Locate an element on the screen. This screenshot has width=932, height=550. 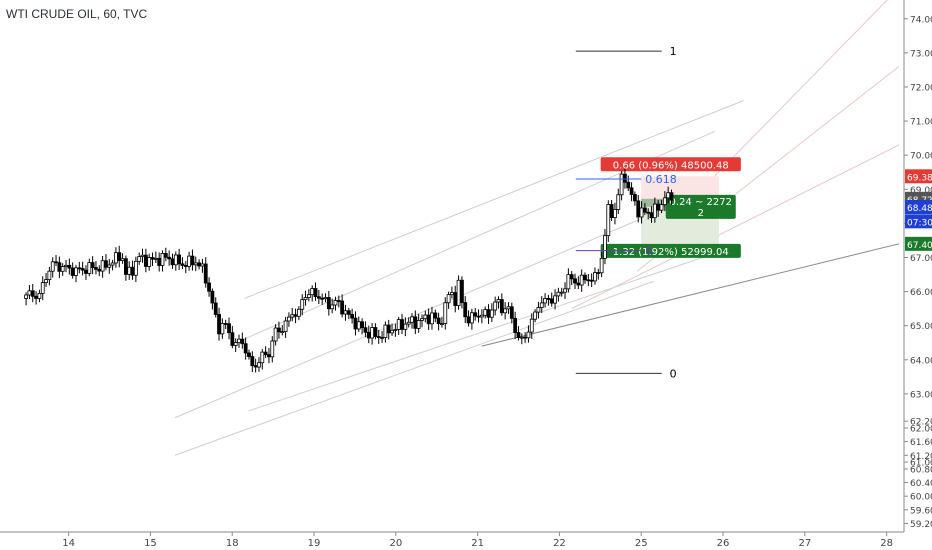
x-tick-label: 21 is located at coordinates (477, 543).